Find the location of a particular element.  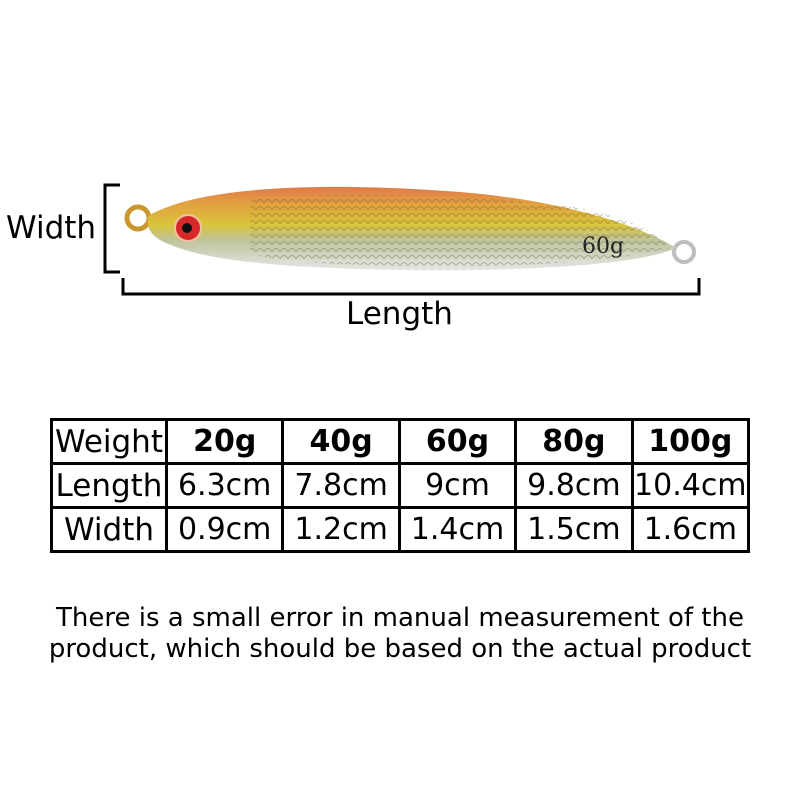

table-cell: 6.3cm is located at coordinates (224, 485).